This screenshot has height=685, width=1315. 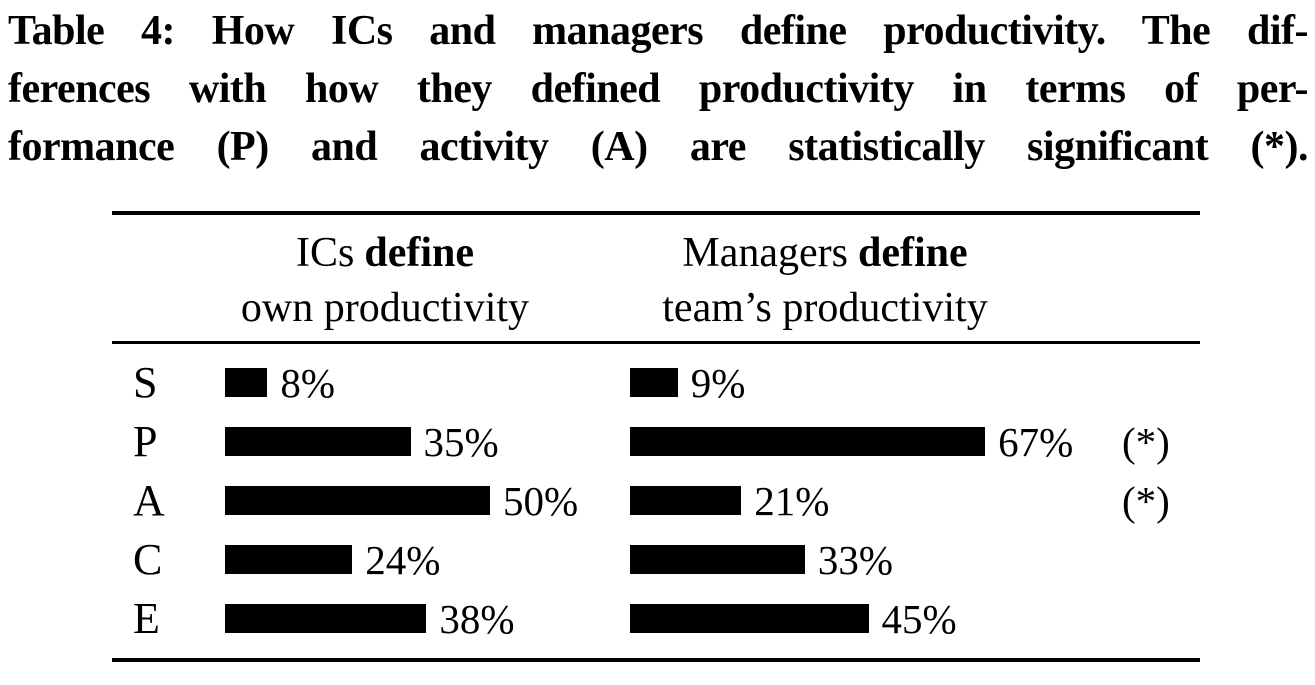 I want to click on ic-bar-cell: 50%, so click(x=401, y=500).